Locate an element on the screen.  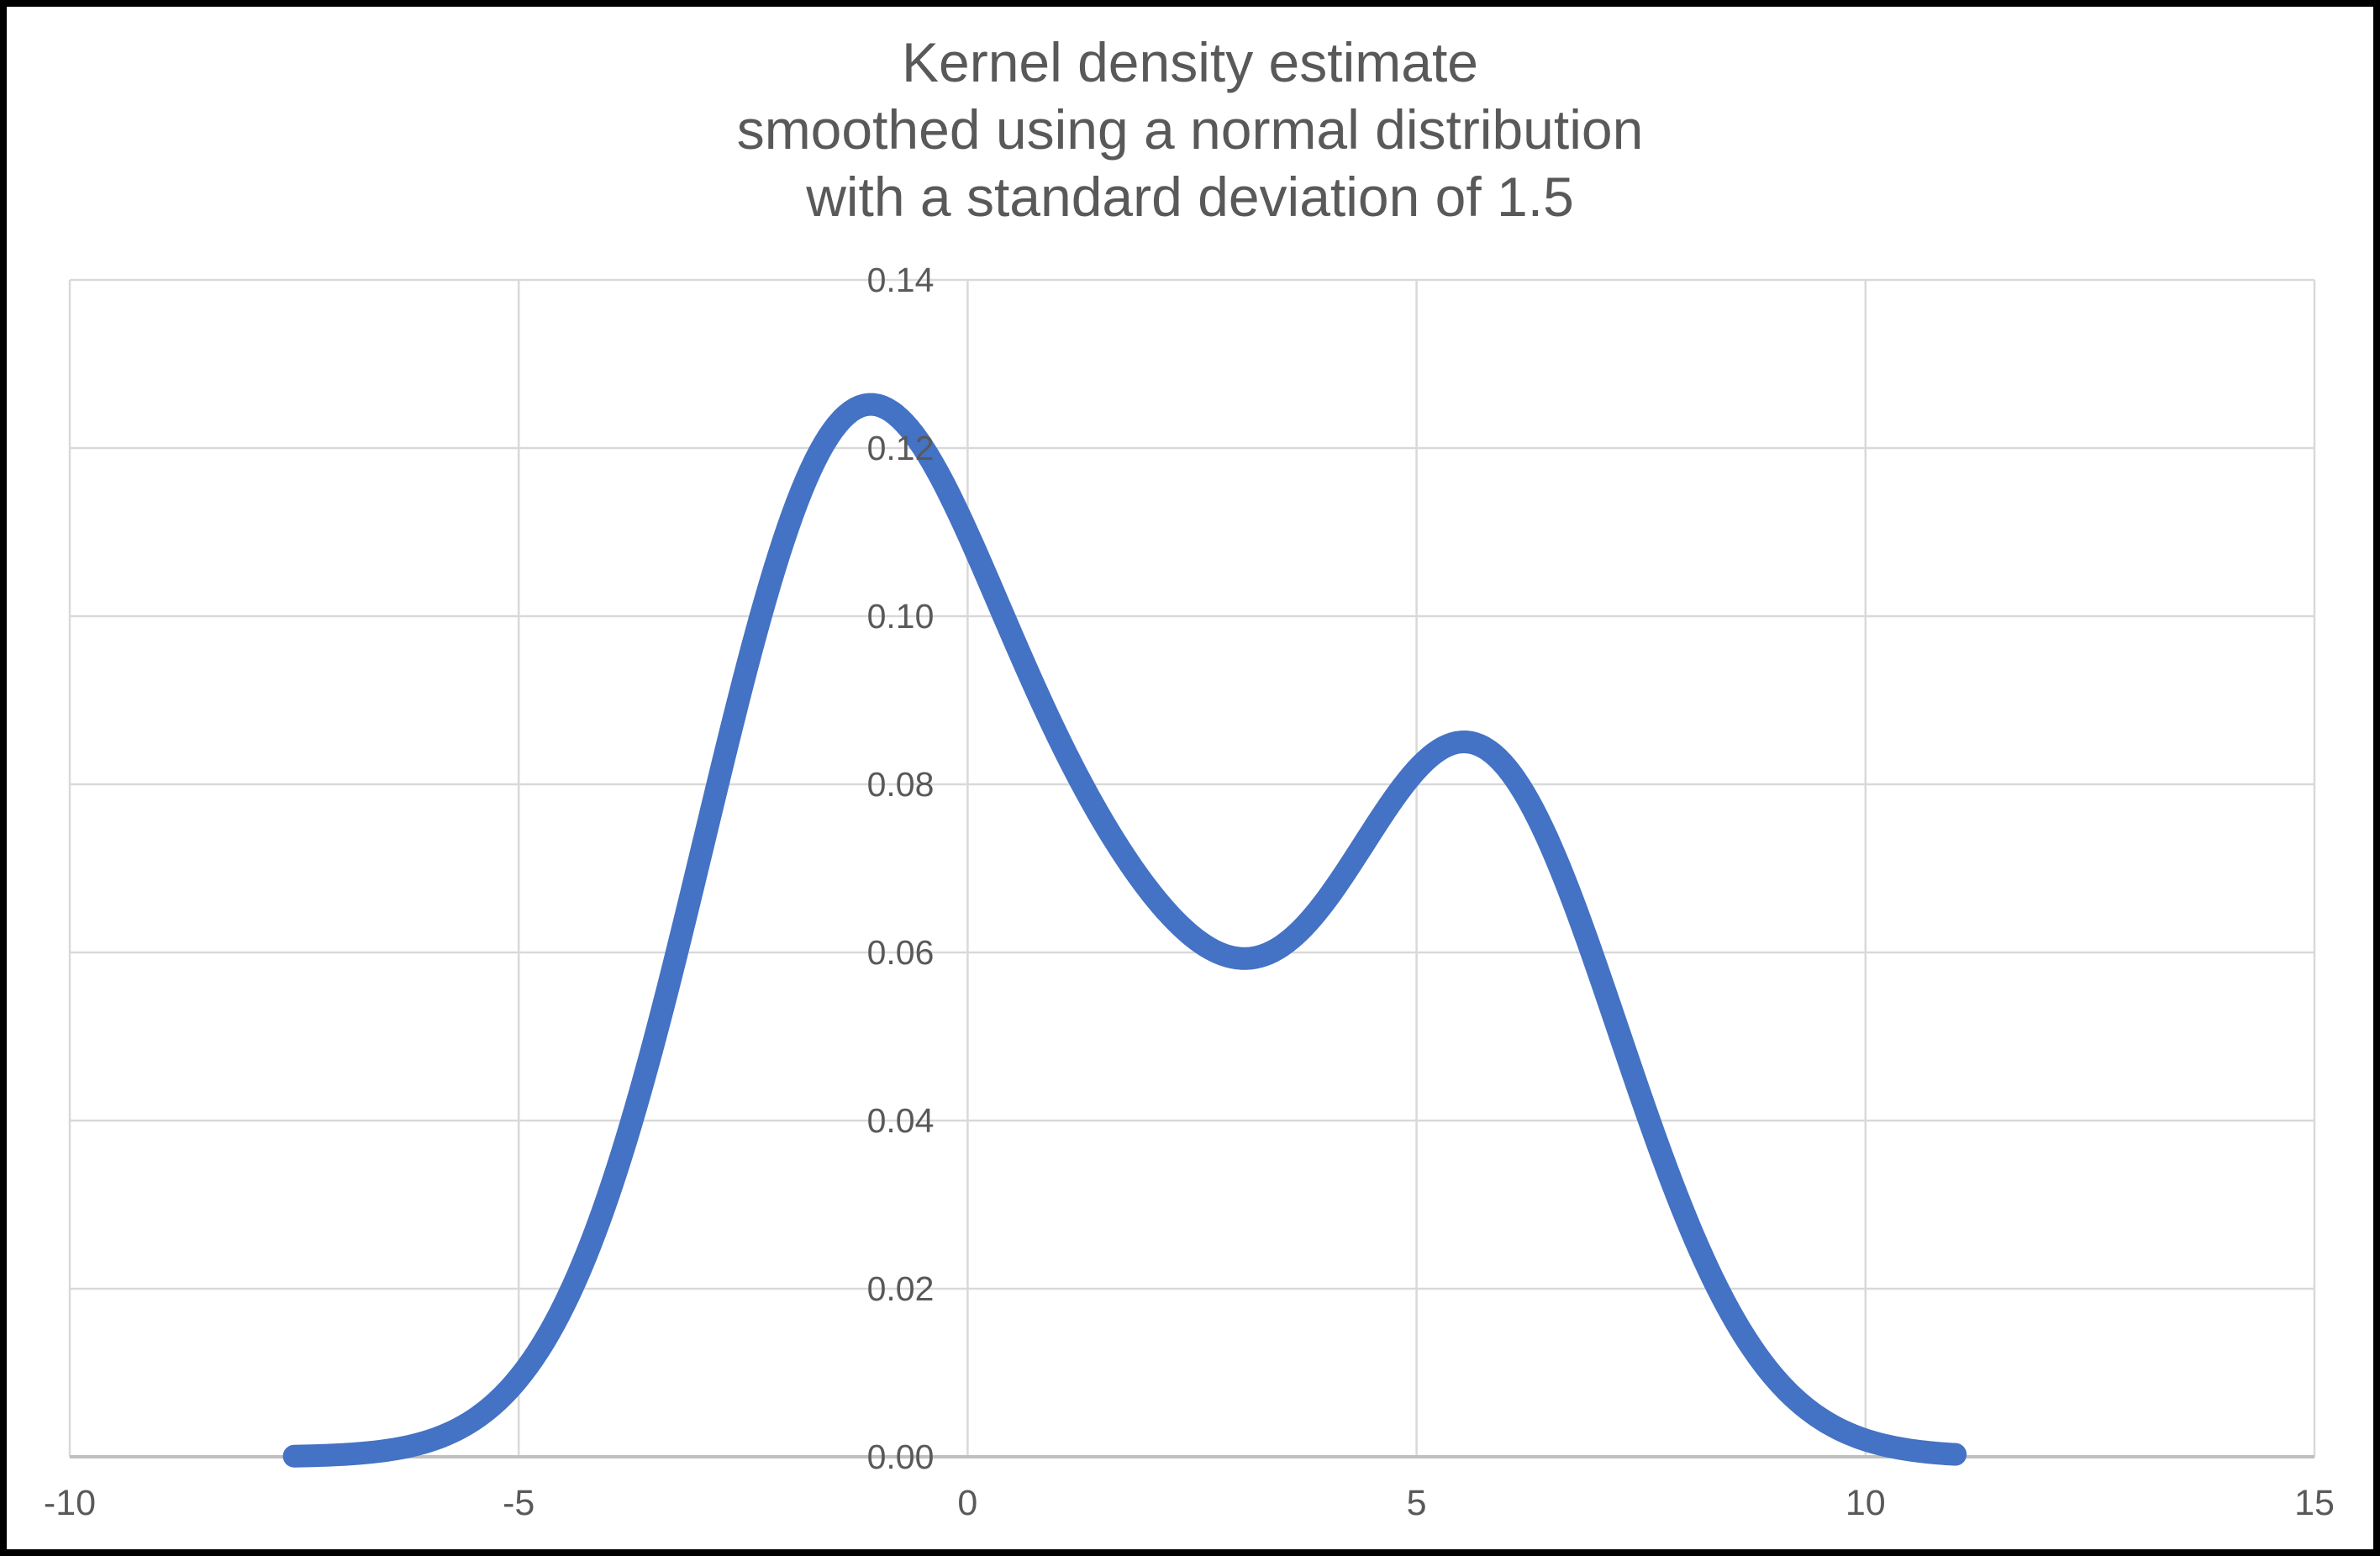
x-tick-label: 0 is located at coordinates (968, 1503).